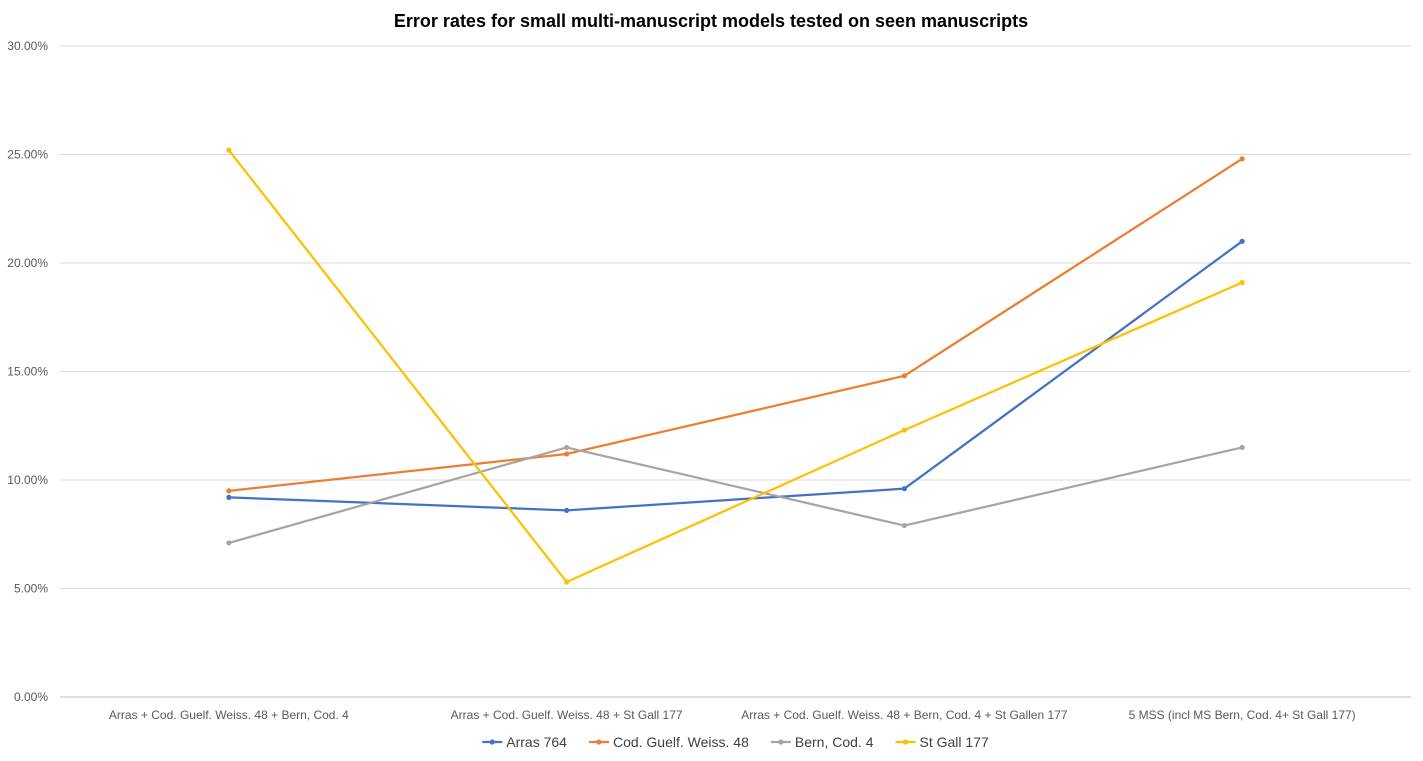  Describe the element at coordinates (31, 589) in the screenshot. I see `y-tick-label: 5.00%` at that location.